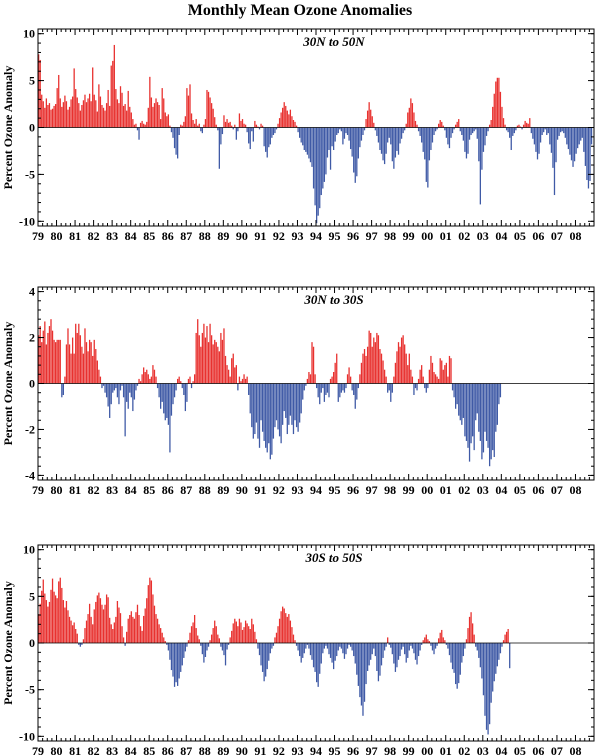 The height and width of the screenshot is (755, 600). What do you see at coordinates (297, 749) in the screenshot?
I see `x-tick-label: 93` at bounding box center [297, 749].